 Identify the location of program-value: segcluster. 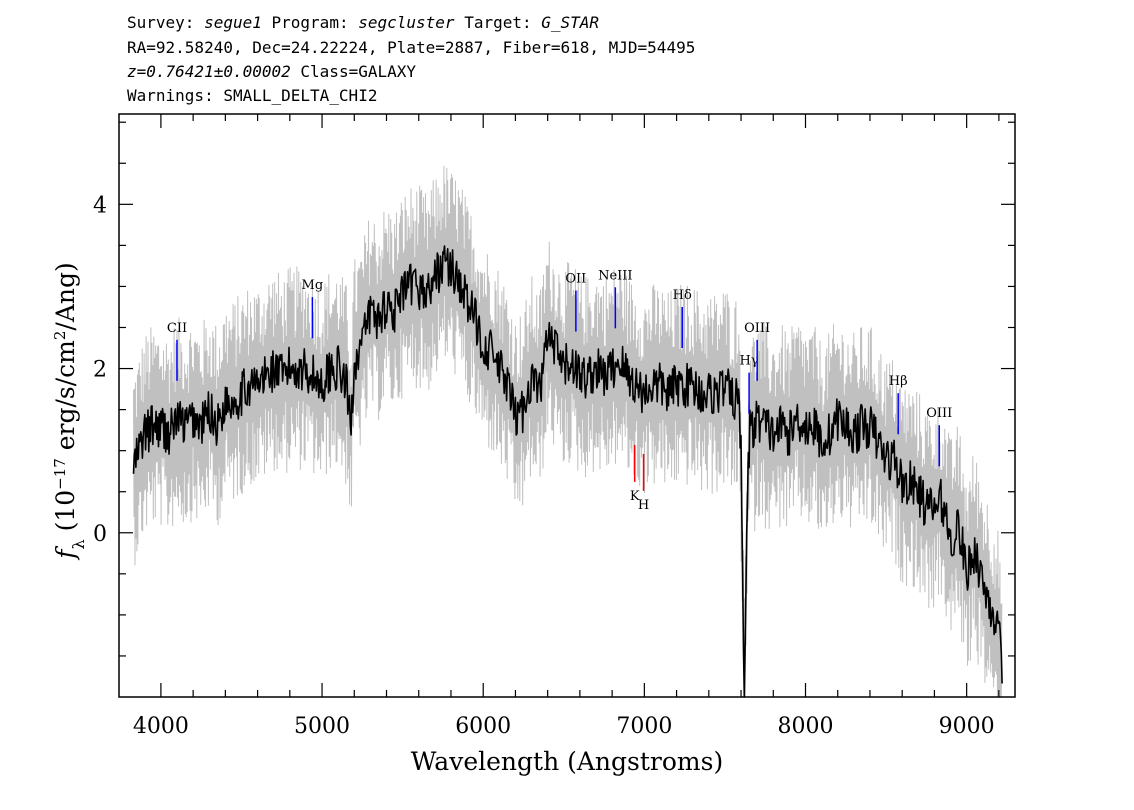
(406, 22).